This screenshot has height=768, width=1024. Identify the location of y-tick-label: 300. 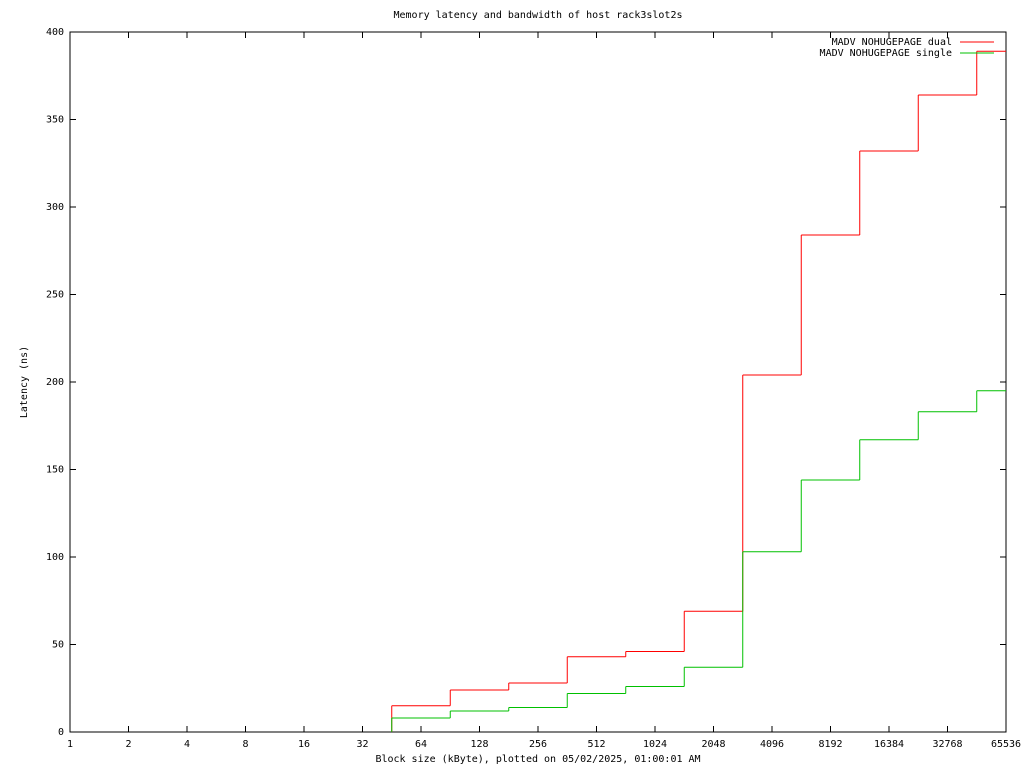
(55, 207).